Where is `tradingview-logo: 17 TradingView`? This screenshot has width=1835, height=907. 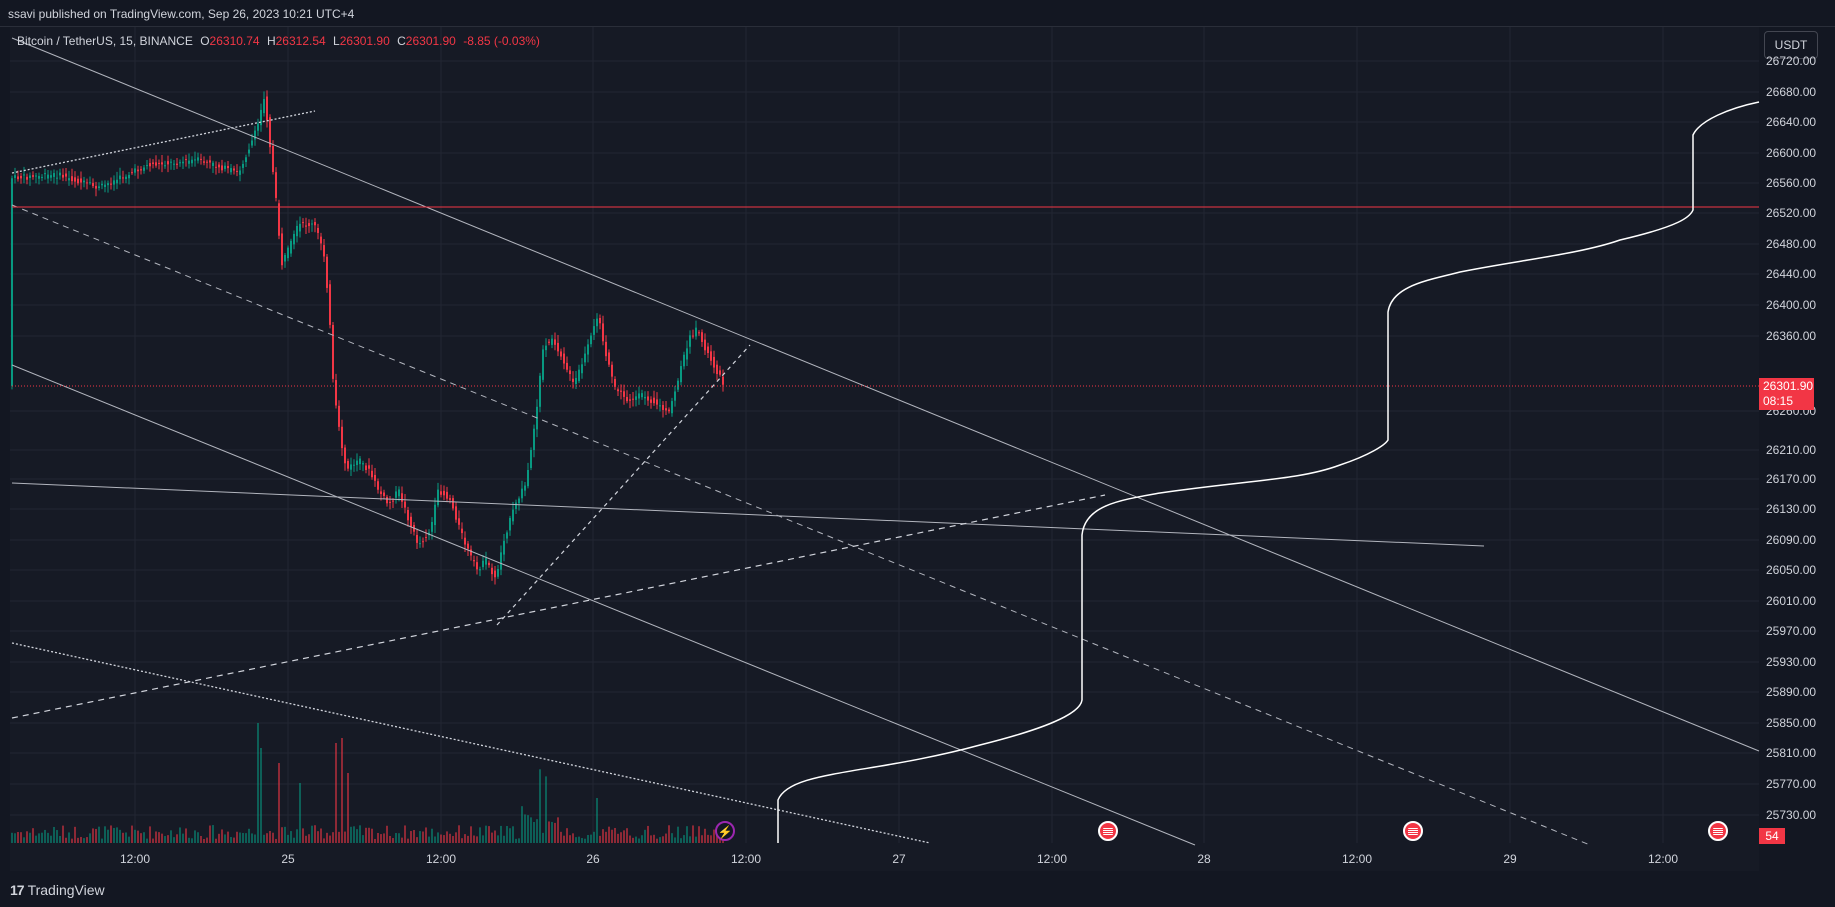 tradingview-logo: 17 TradingView is located at coordinates (57, 890).